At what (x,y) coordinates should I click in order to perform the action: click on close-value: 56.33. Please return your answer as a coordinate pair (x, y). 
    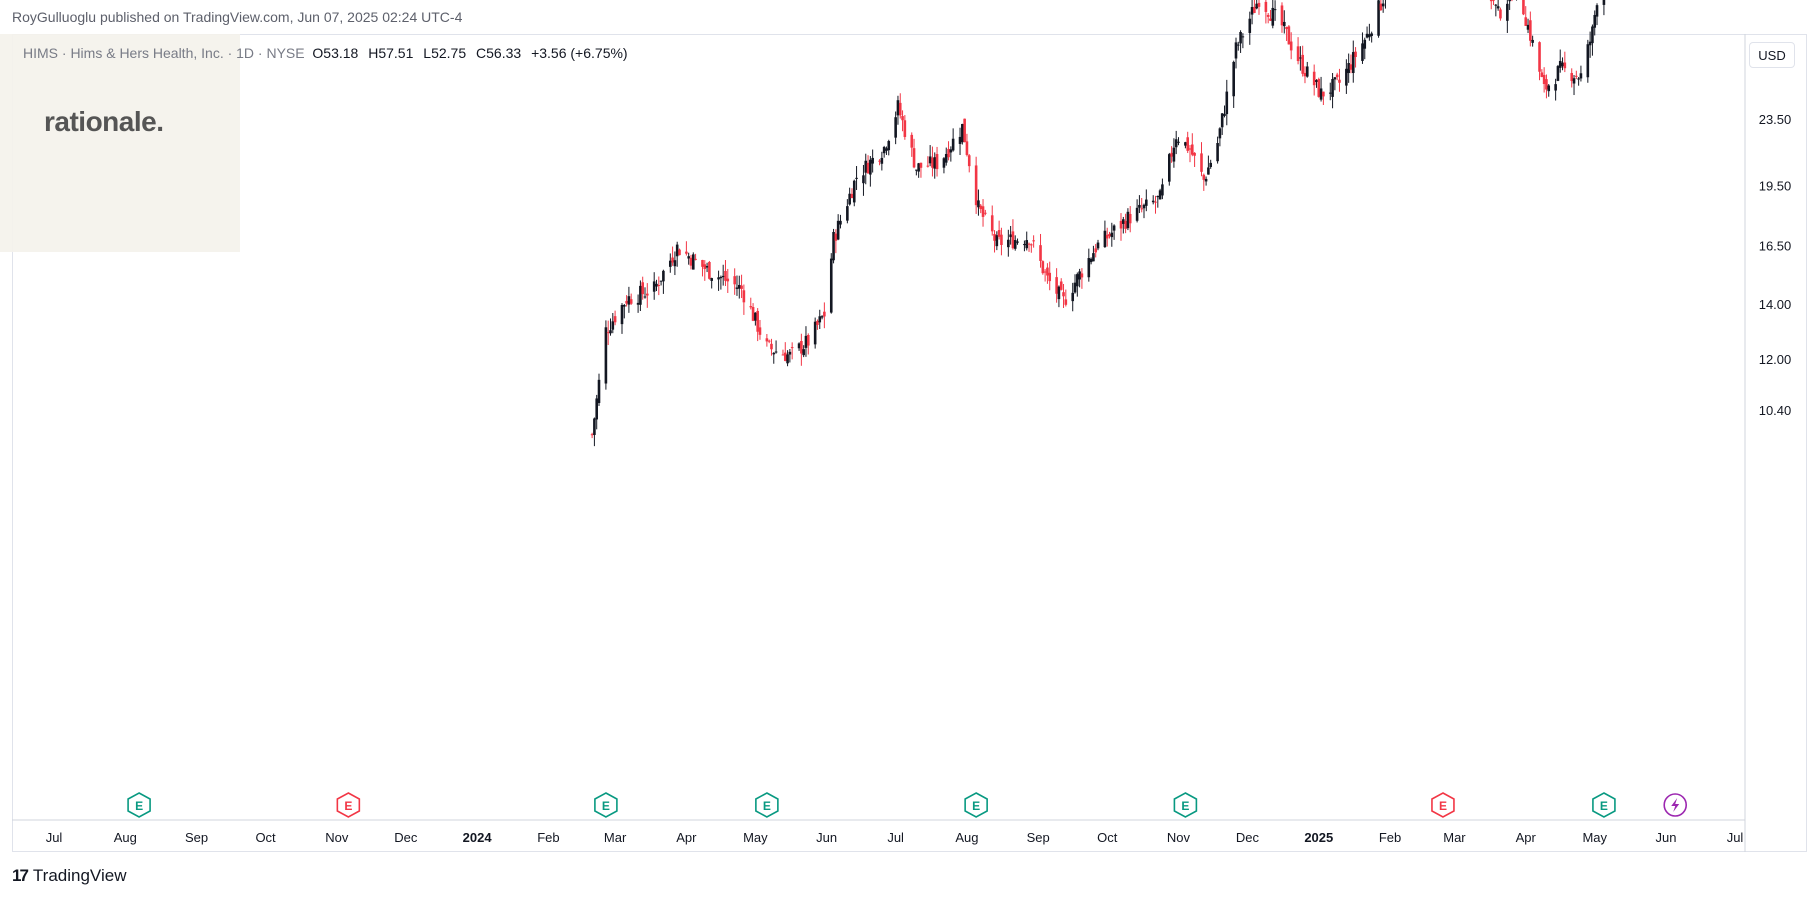
    Looking at the image, I should click on (504, 53).